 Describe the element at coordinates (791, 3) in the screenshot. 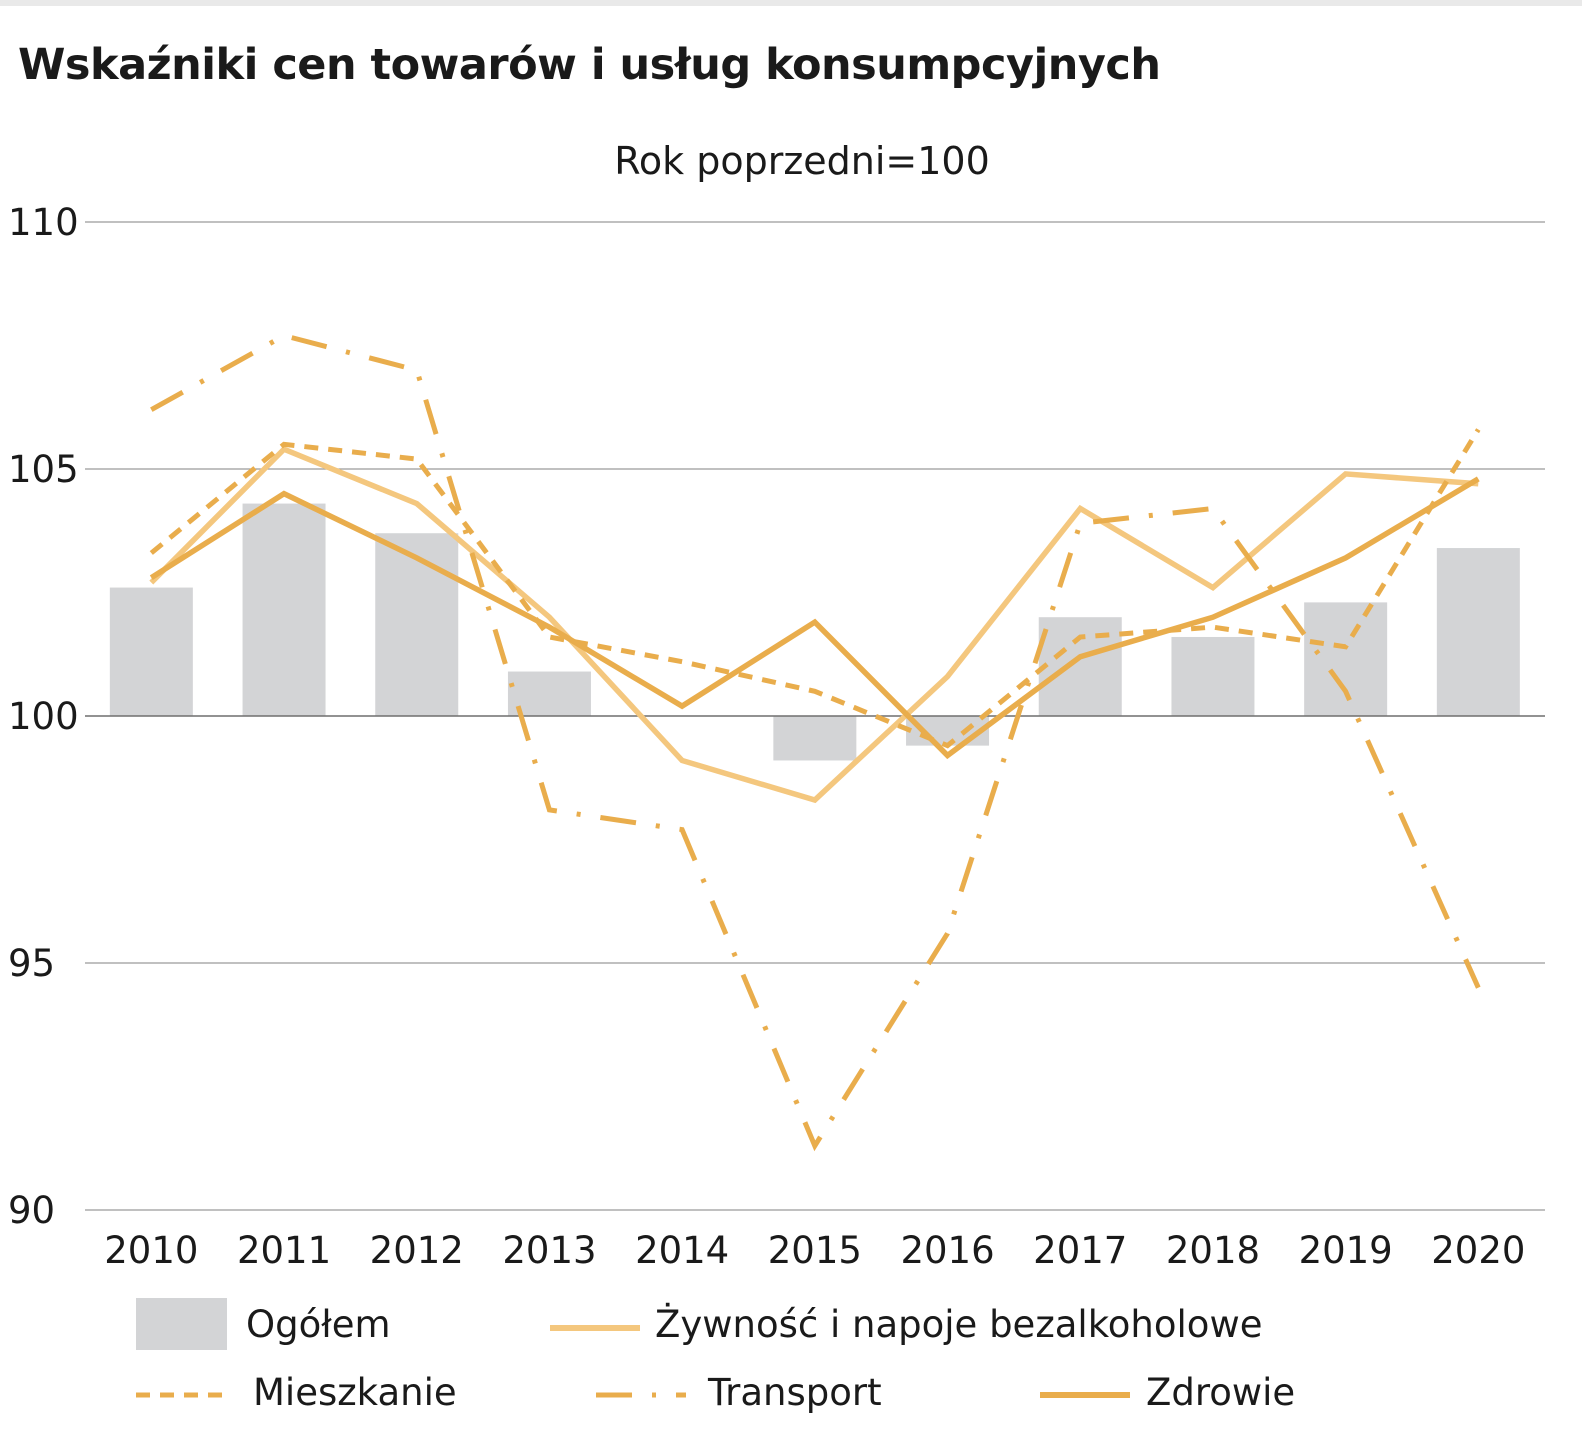

I see `top-rule` at that location.